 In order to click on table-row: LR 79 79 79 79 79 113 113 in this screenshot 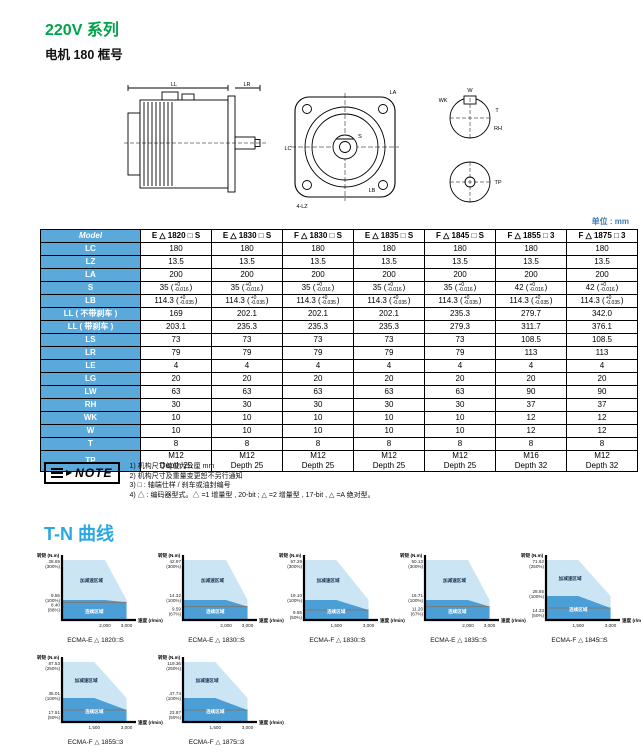, I will do `click(339, 353)`.